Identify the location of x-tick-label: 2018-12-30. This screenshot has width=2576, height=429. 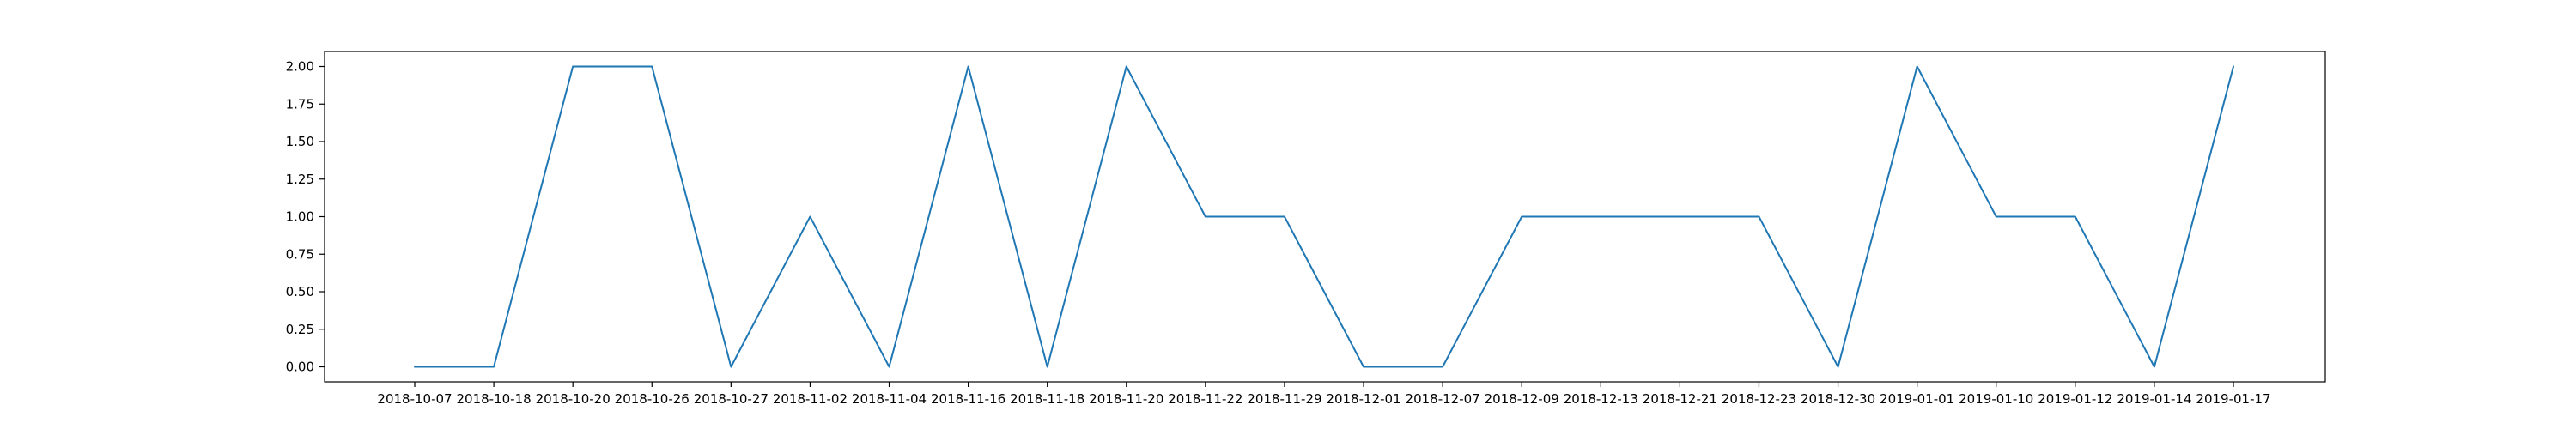
(1838, 399).